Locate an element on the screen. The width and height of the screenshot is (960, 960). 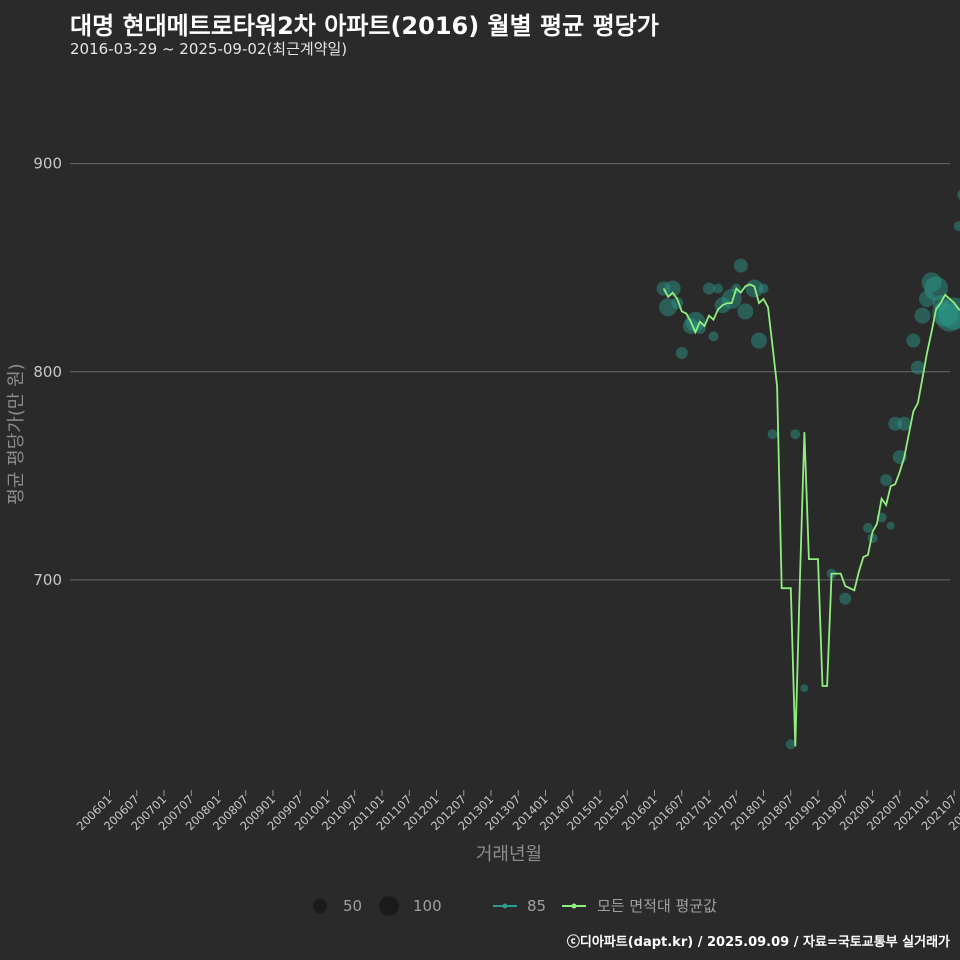
legend-size-50-symbol is located at coordinates (320, 906).